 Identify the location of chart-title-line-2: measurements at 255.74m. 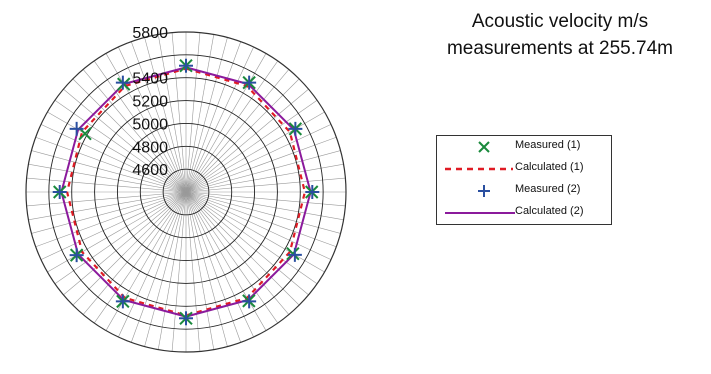
(559, 48).